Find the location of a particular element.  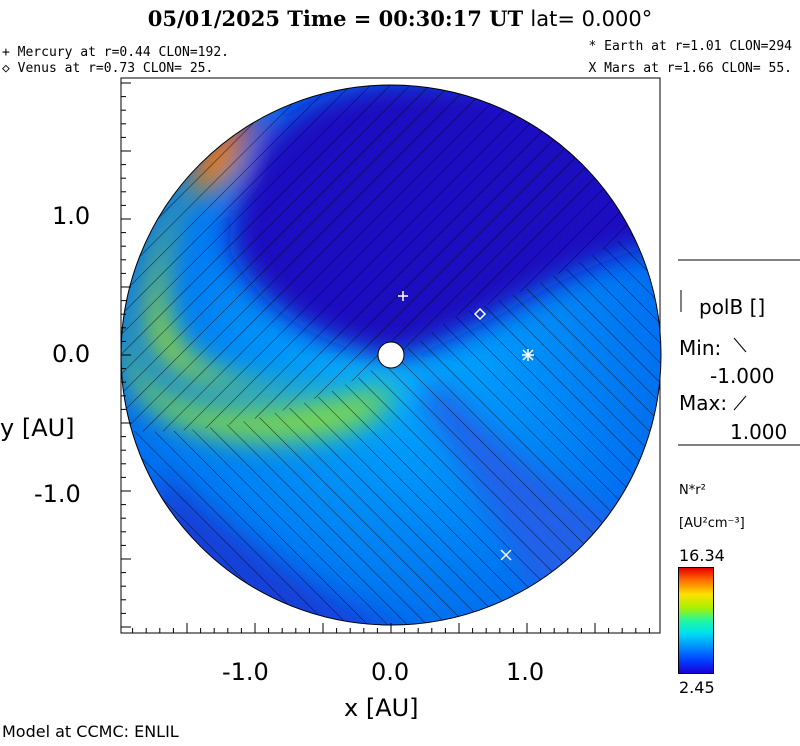

earth-marker is located at coordinates (528, 355).